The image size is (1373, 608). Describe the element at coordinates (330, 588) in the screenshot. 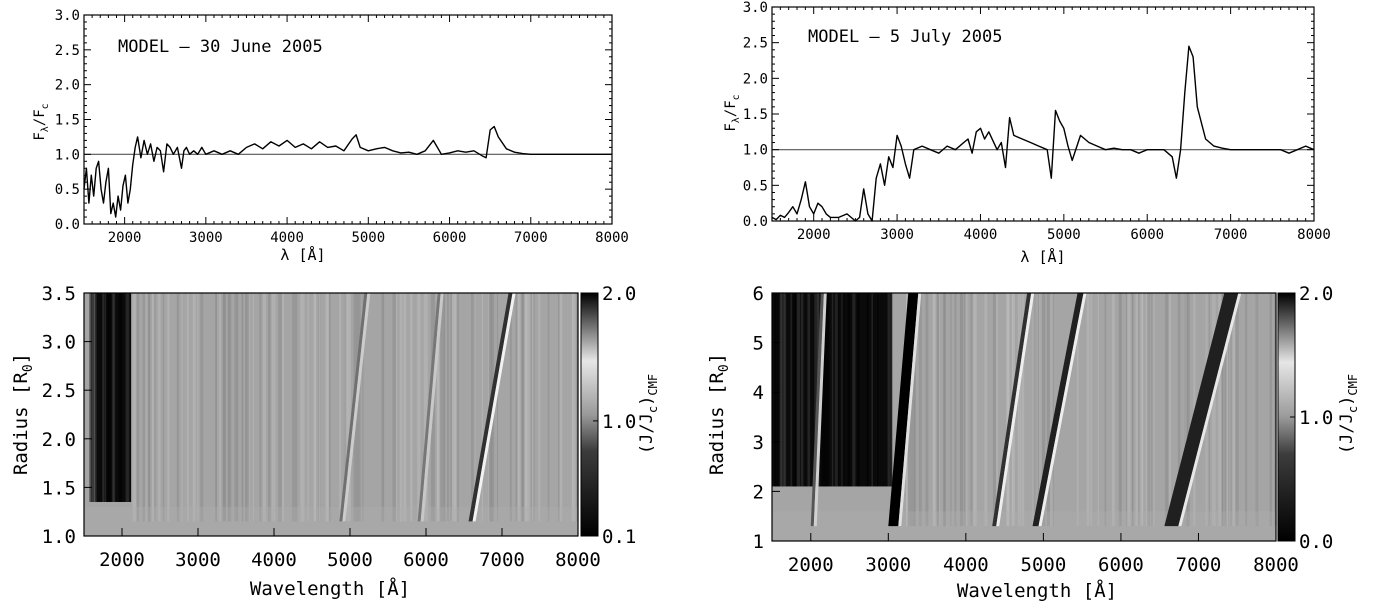

I see `xlabel-bottom-left: Wavelength [Å]` at that location.